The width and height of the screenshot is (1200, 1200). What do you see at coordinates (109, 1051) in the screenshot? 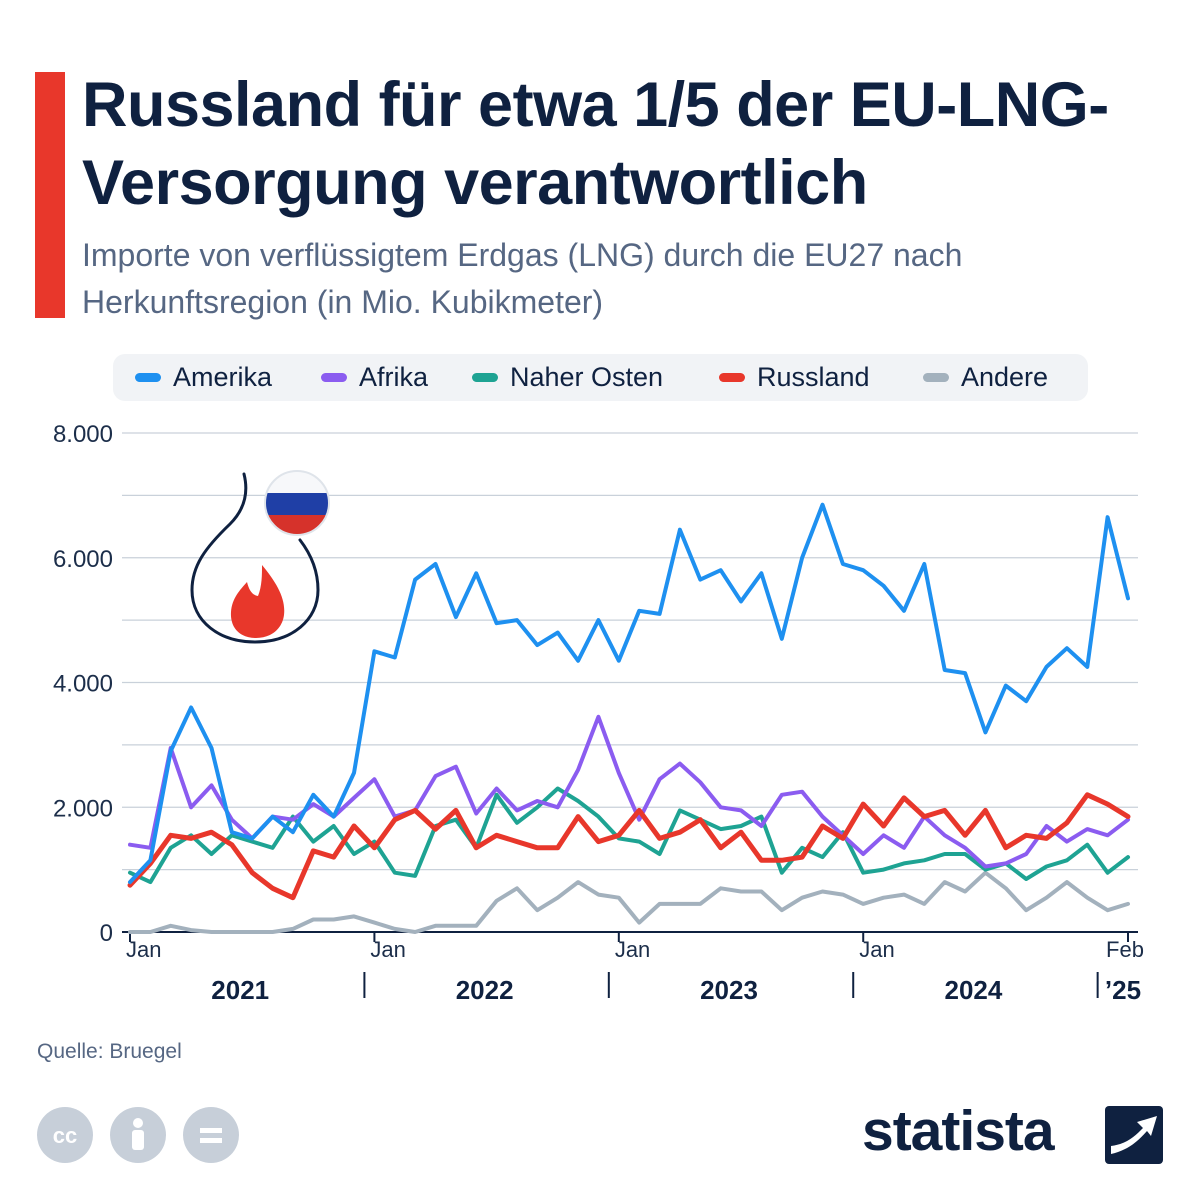
I see `source-note: Quelle: Bruegel` at bounding box center [109, 1051].